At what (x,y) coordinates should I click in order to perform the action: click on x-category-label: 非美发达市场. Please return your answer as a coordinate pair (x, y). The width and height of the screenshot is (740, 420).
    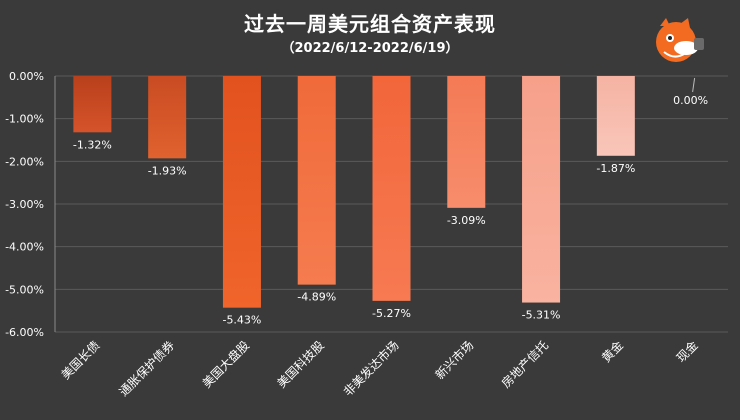
    Looking at the image, I should click on (371, 369).